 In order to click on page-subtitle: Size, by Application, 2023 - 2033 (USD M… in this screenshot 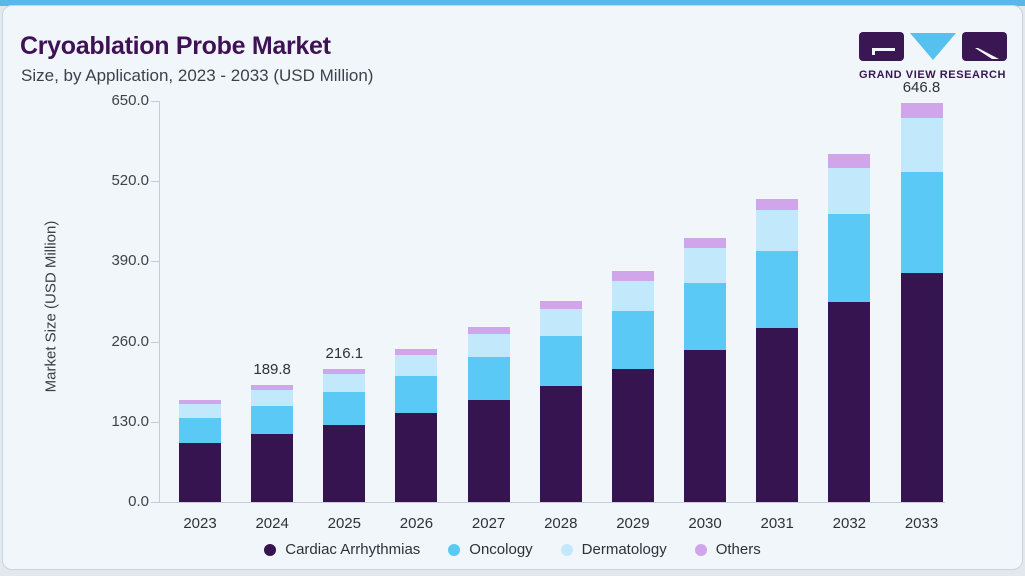, I will do `click(197, 75)`.